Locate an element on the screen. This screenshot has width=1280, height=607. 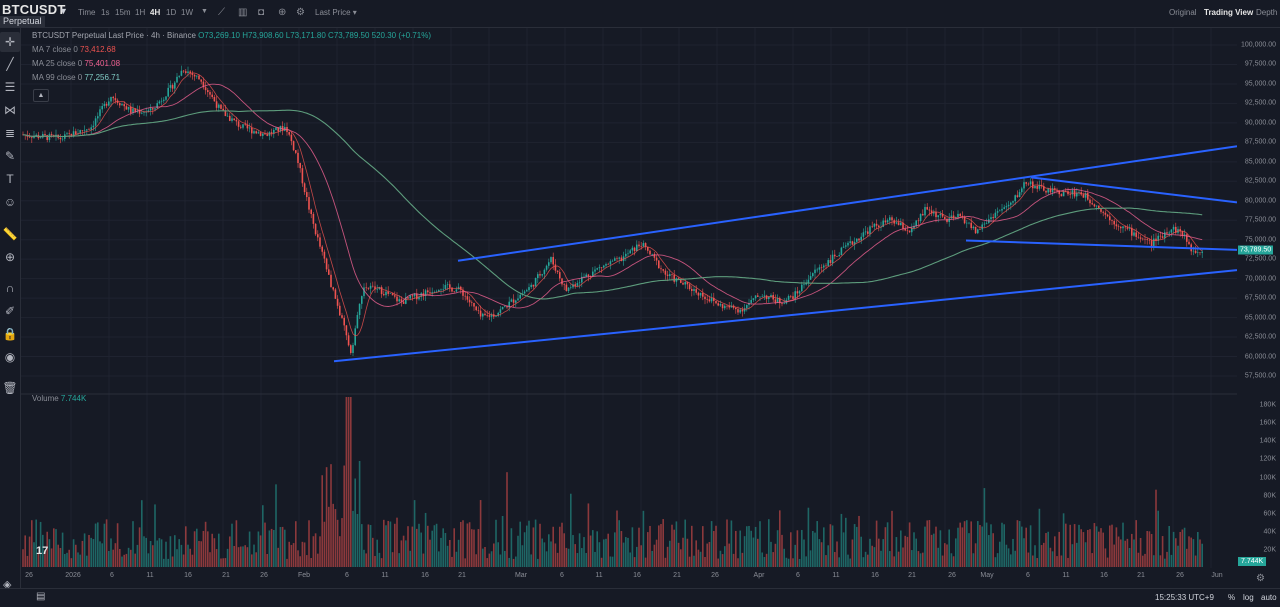
ma7-legend: MA 7 close 0 73,412.68 is located at coordinates (74, 49).